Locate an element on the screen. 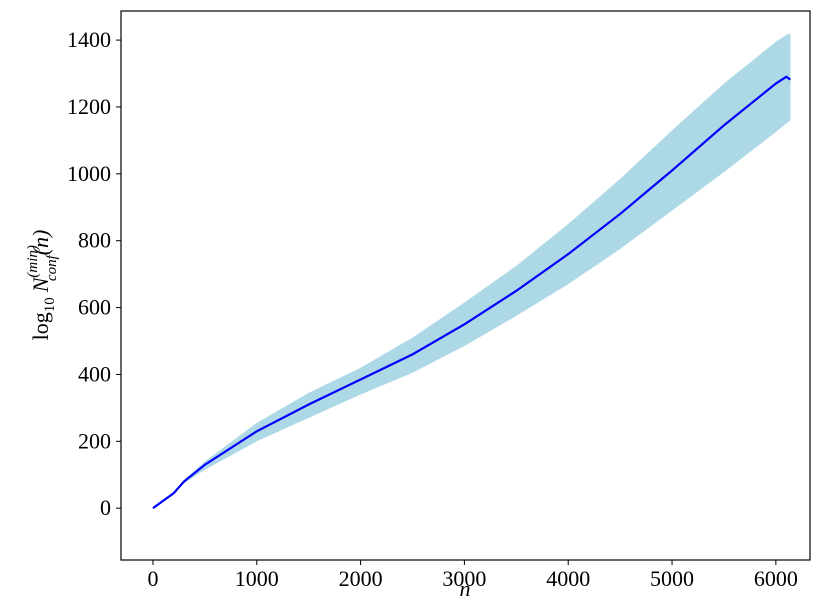  y-tick-label: 400 is located at coordinates (94, 373).